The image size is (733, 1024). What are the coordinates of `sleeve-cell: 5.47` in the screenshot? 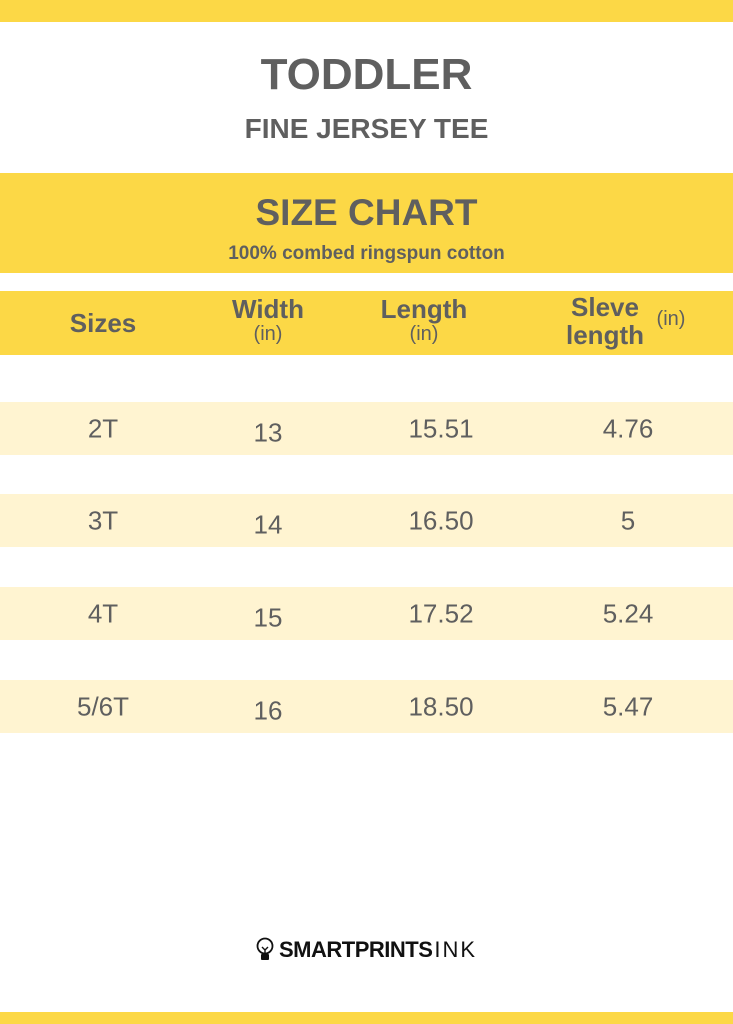 It's located at (628, 706).